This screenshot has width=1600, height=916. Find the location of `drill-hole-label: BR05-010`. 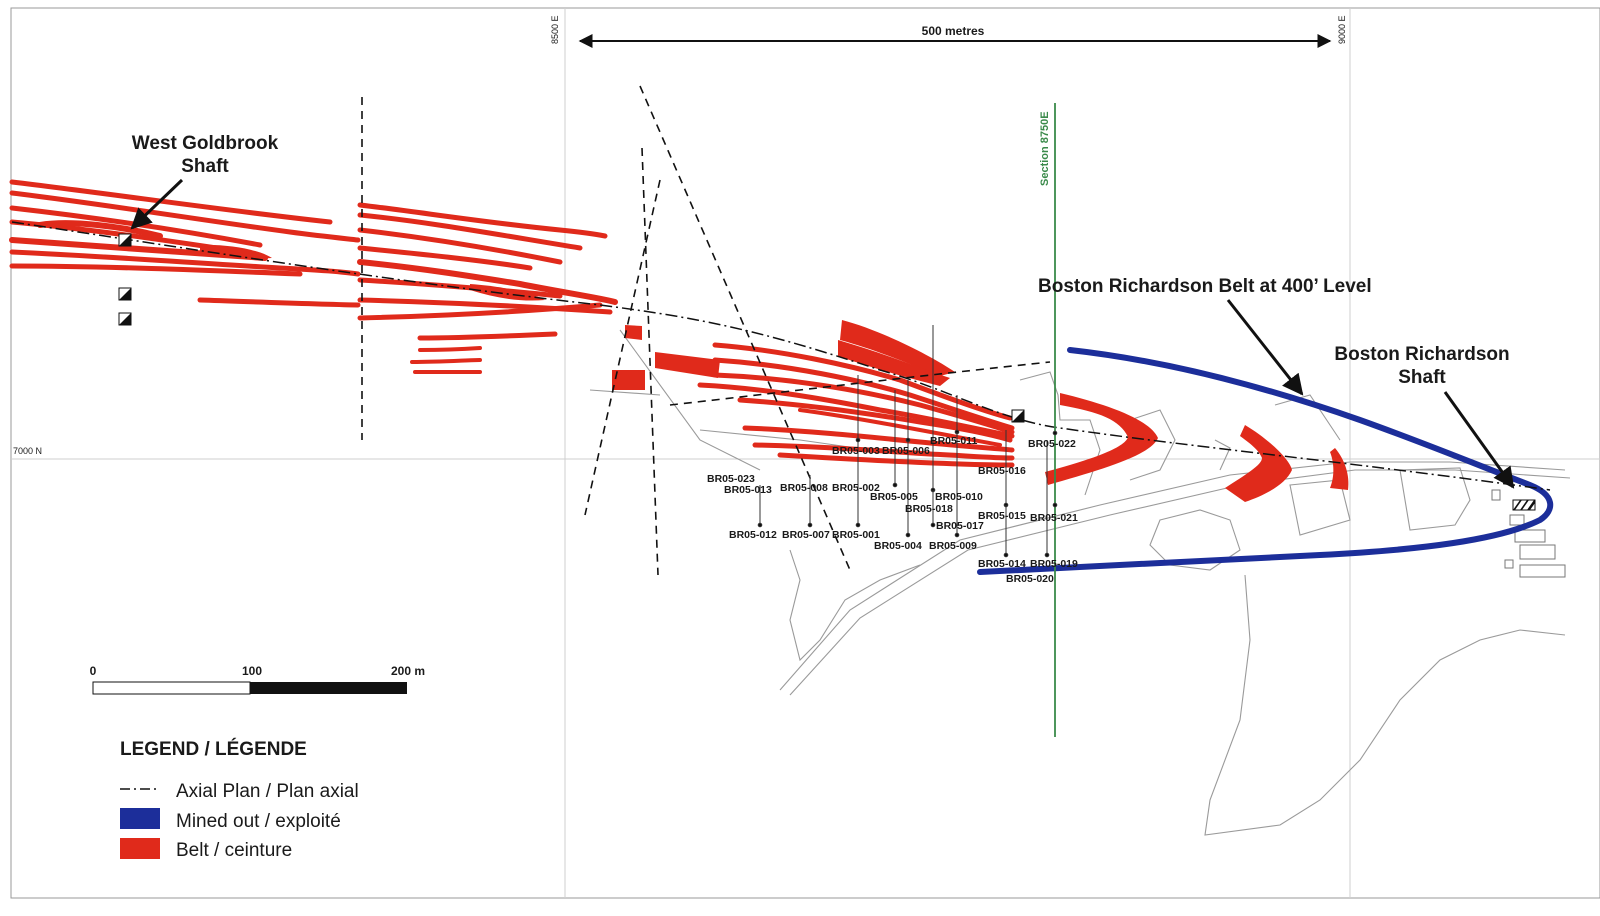

drill-hole-label: BR05-010 is located at coordinates (959, 497).